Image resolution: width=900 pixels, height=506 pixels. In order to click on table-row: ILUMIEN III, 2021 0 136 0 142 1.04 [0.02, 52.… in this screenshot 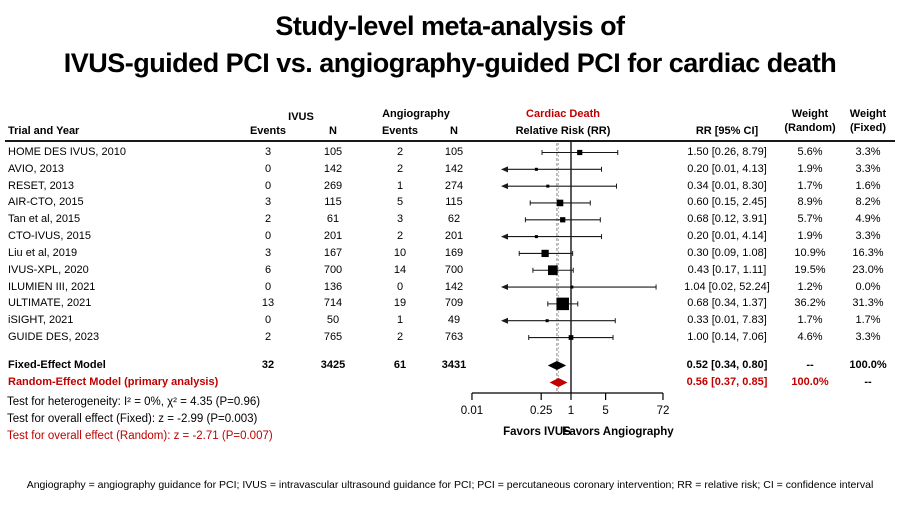, I will do `click(450, 287)`.